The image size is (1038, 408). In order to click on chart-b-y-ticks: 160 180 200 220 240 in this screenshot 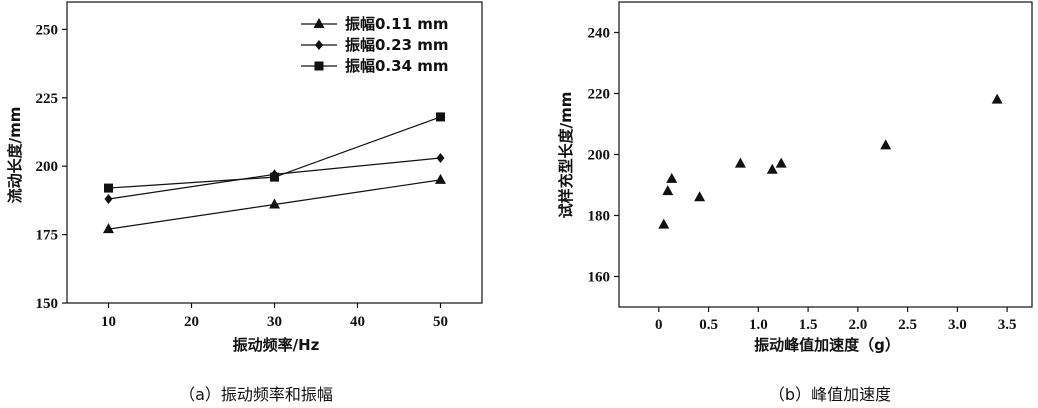, I will do `click(603, 156)`.